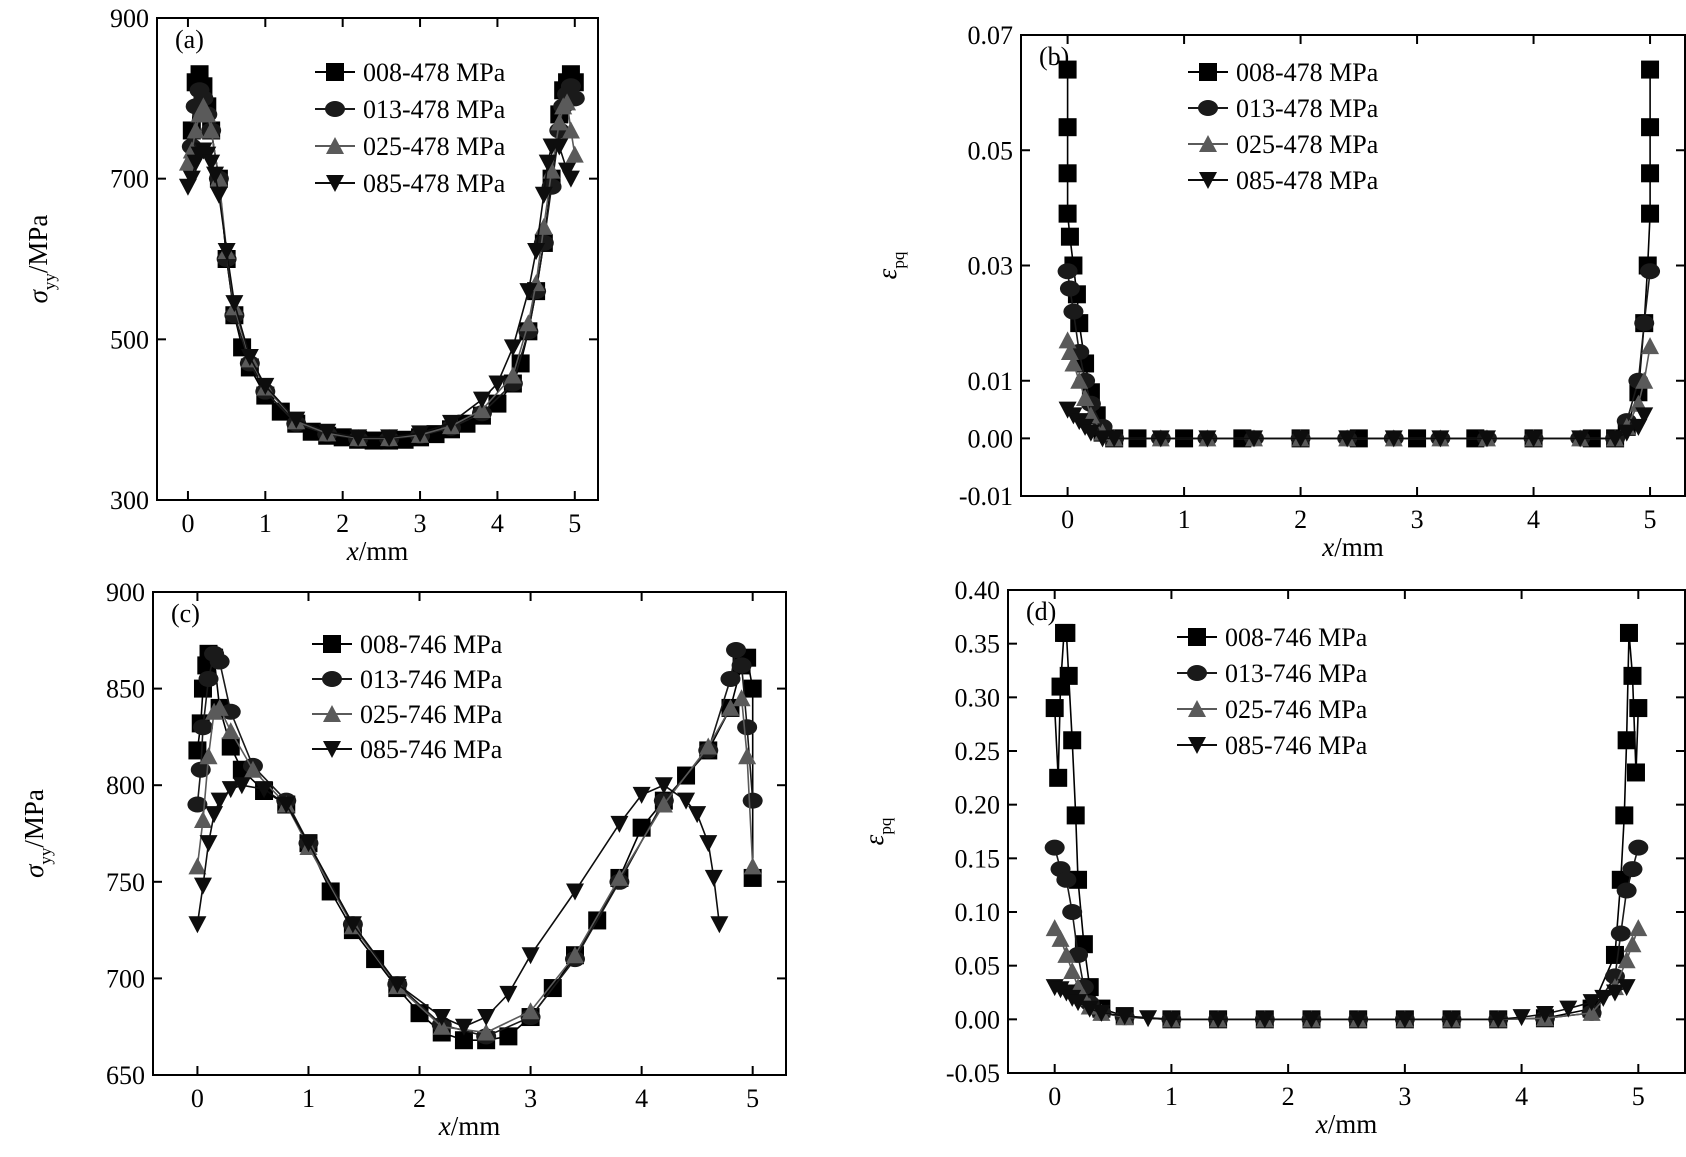  I want to click on legend-entry: 085-478 MPa, so click(1283, 180).